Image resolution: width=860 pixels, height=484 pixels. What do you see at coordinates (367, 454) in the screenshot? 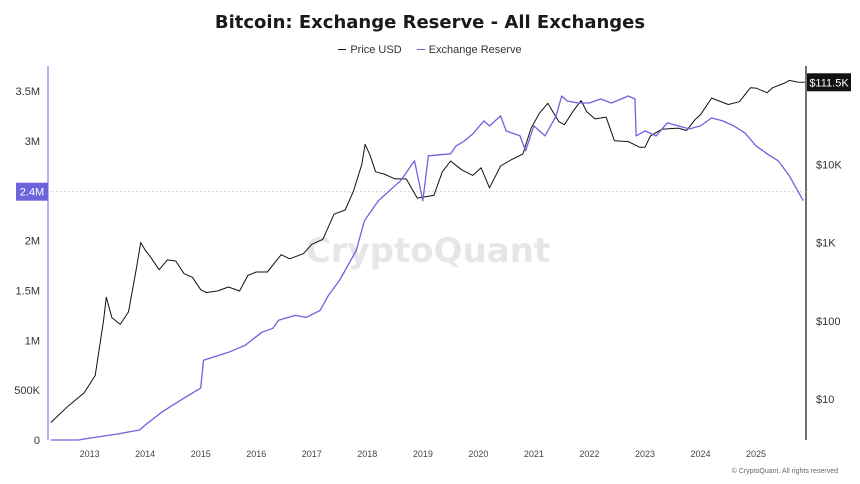
I see `x-tick-label: 2018` at bounding box center [367, 454].